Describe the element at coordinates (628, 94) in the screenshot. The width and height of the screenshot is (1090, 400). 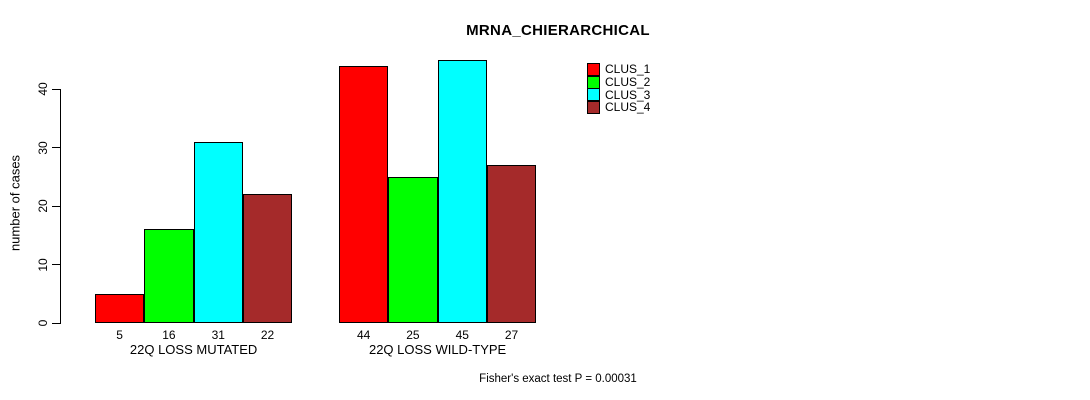
I see `legend-label: CLUS_3` at that location.